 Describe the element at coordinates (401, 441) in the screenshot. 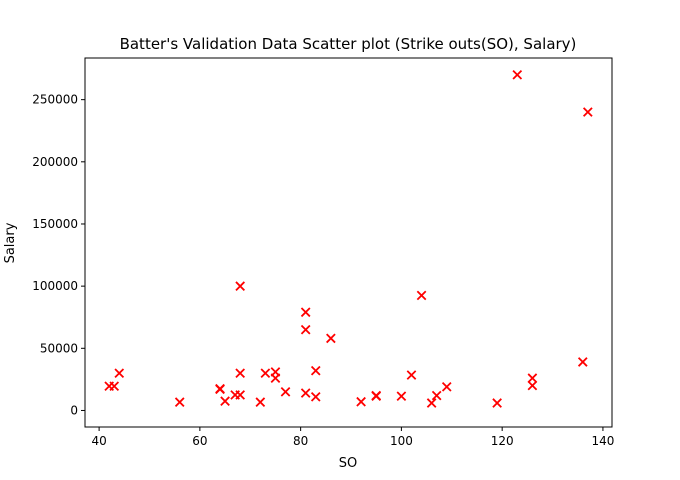

I see `x-tick-label: 100` at that location.